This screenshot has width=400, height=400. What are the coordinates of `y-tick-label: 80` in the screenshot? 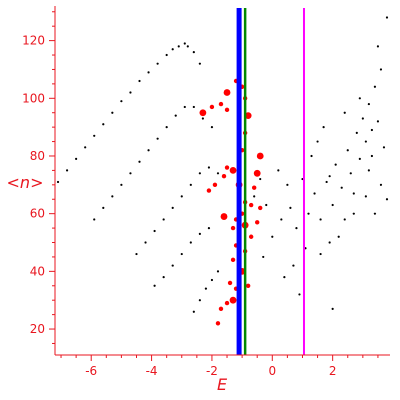 It's located at (37, 156).